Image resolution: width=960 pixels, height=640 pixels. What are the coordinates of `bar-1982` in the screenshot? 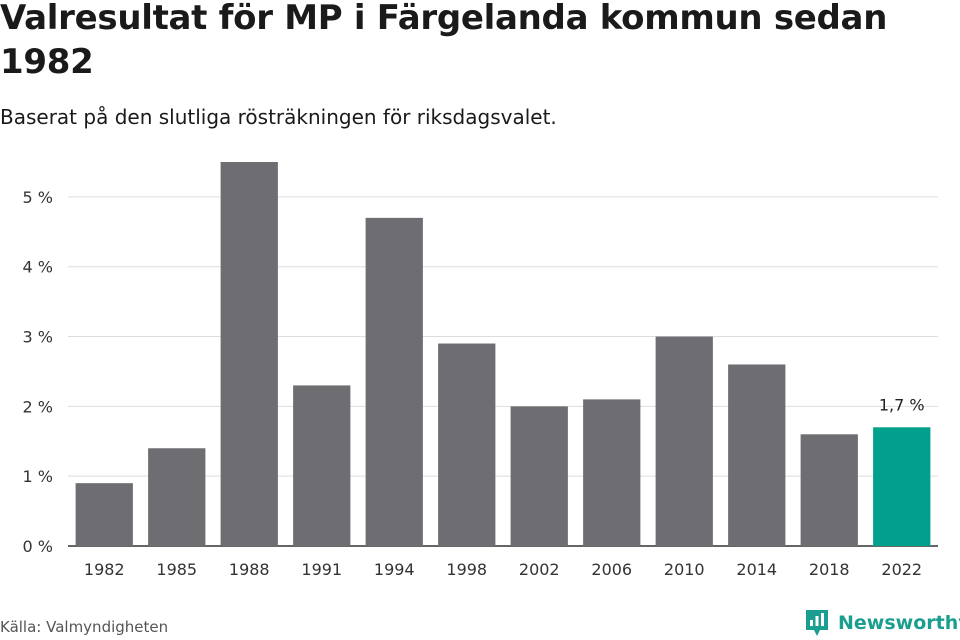 It's located at (104, 514).